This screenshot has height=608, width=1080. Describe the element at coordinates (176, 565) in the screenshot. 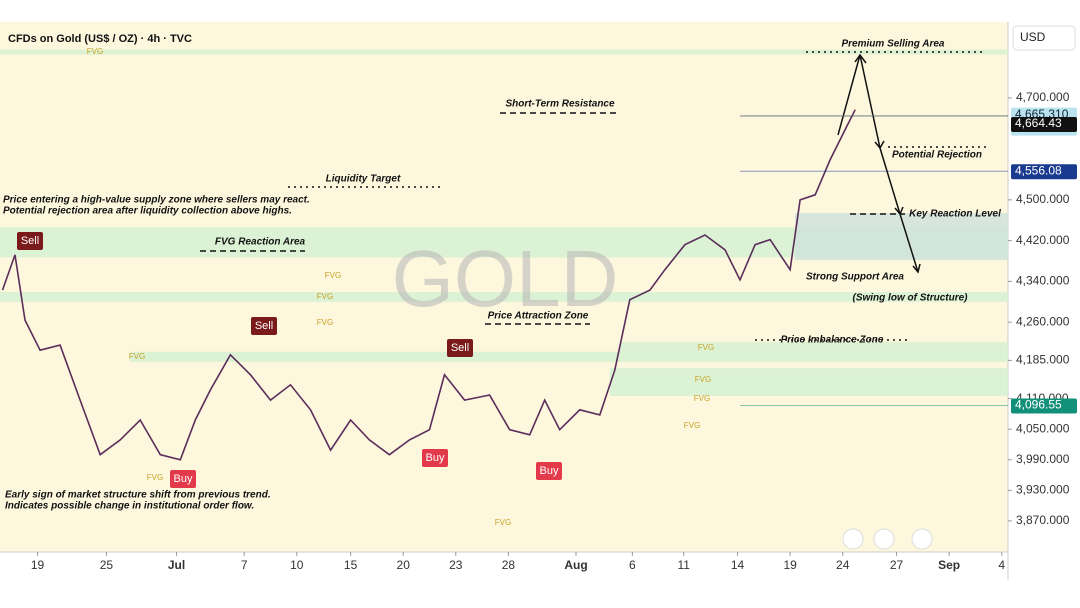

I see `x-tick-label: Jul` at that location.